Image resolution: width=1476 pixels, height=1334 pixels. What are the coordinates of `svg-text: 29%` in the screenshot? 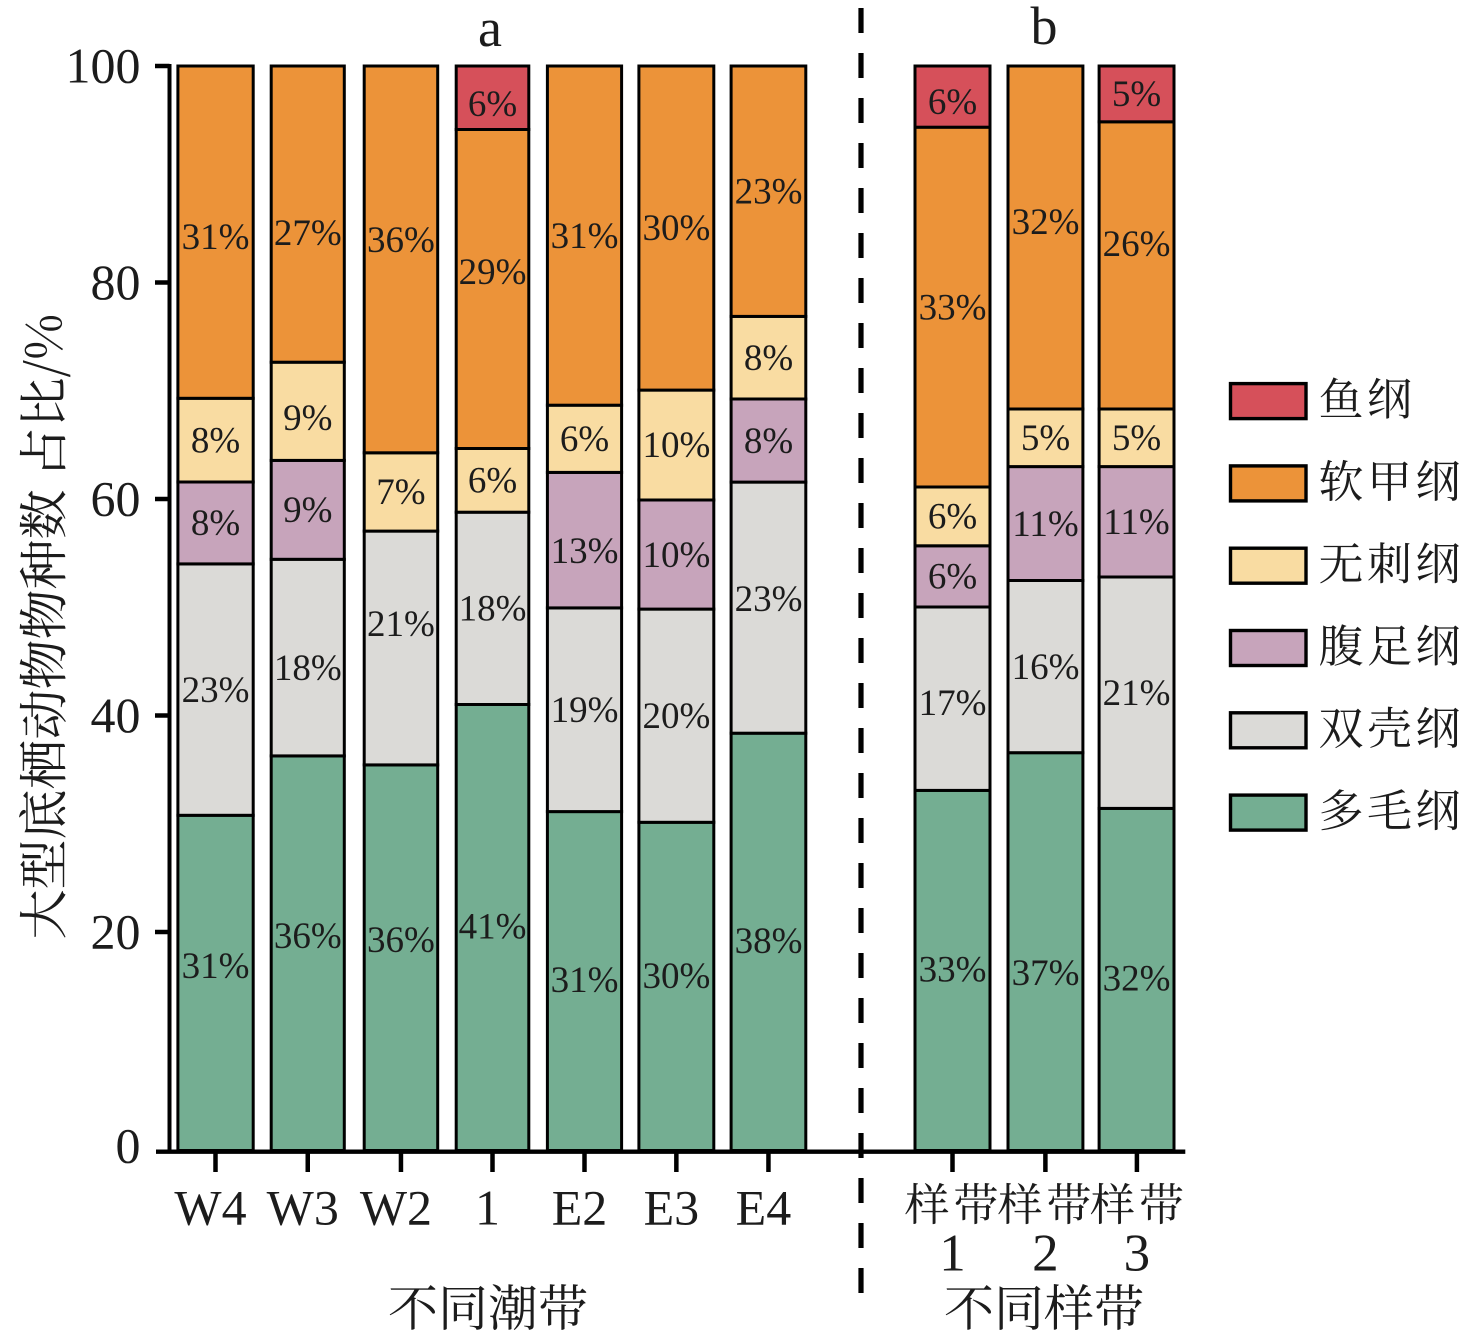 It's located at (493, 272).